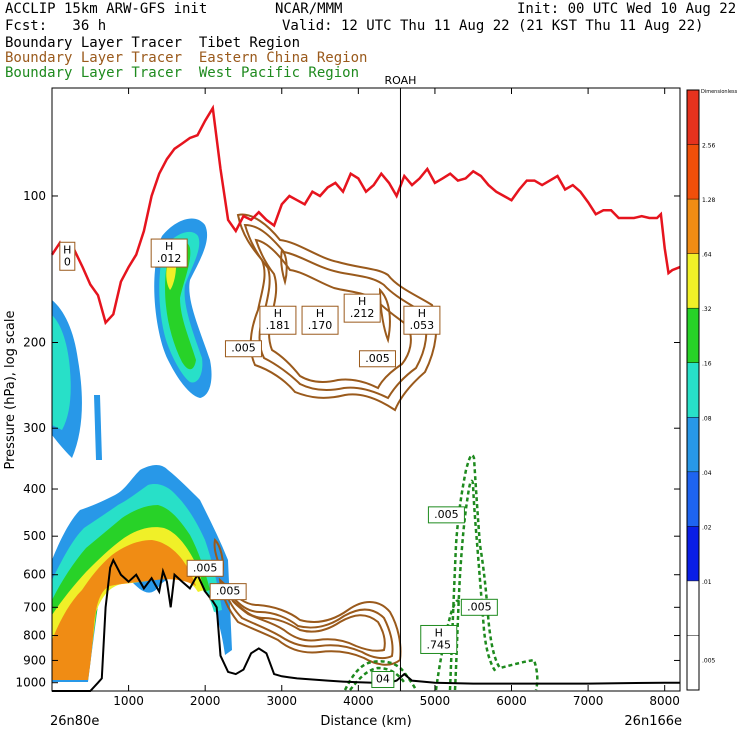  What do you see at coordinates (719, 92) in the screenshot?
I see `colorbar-title: Dimensionless` at bounding box center [719, 92].